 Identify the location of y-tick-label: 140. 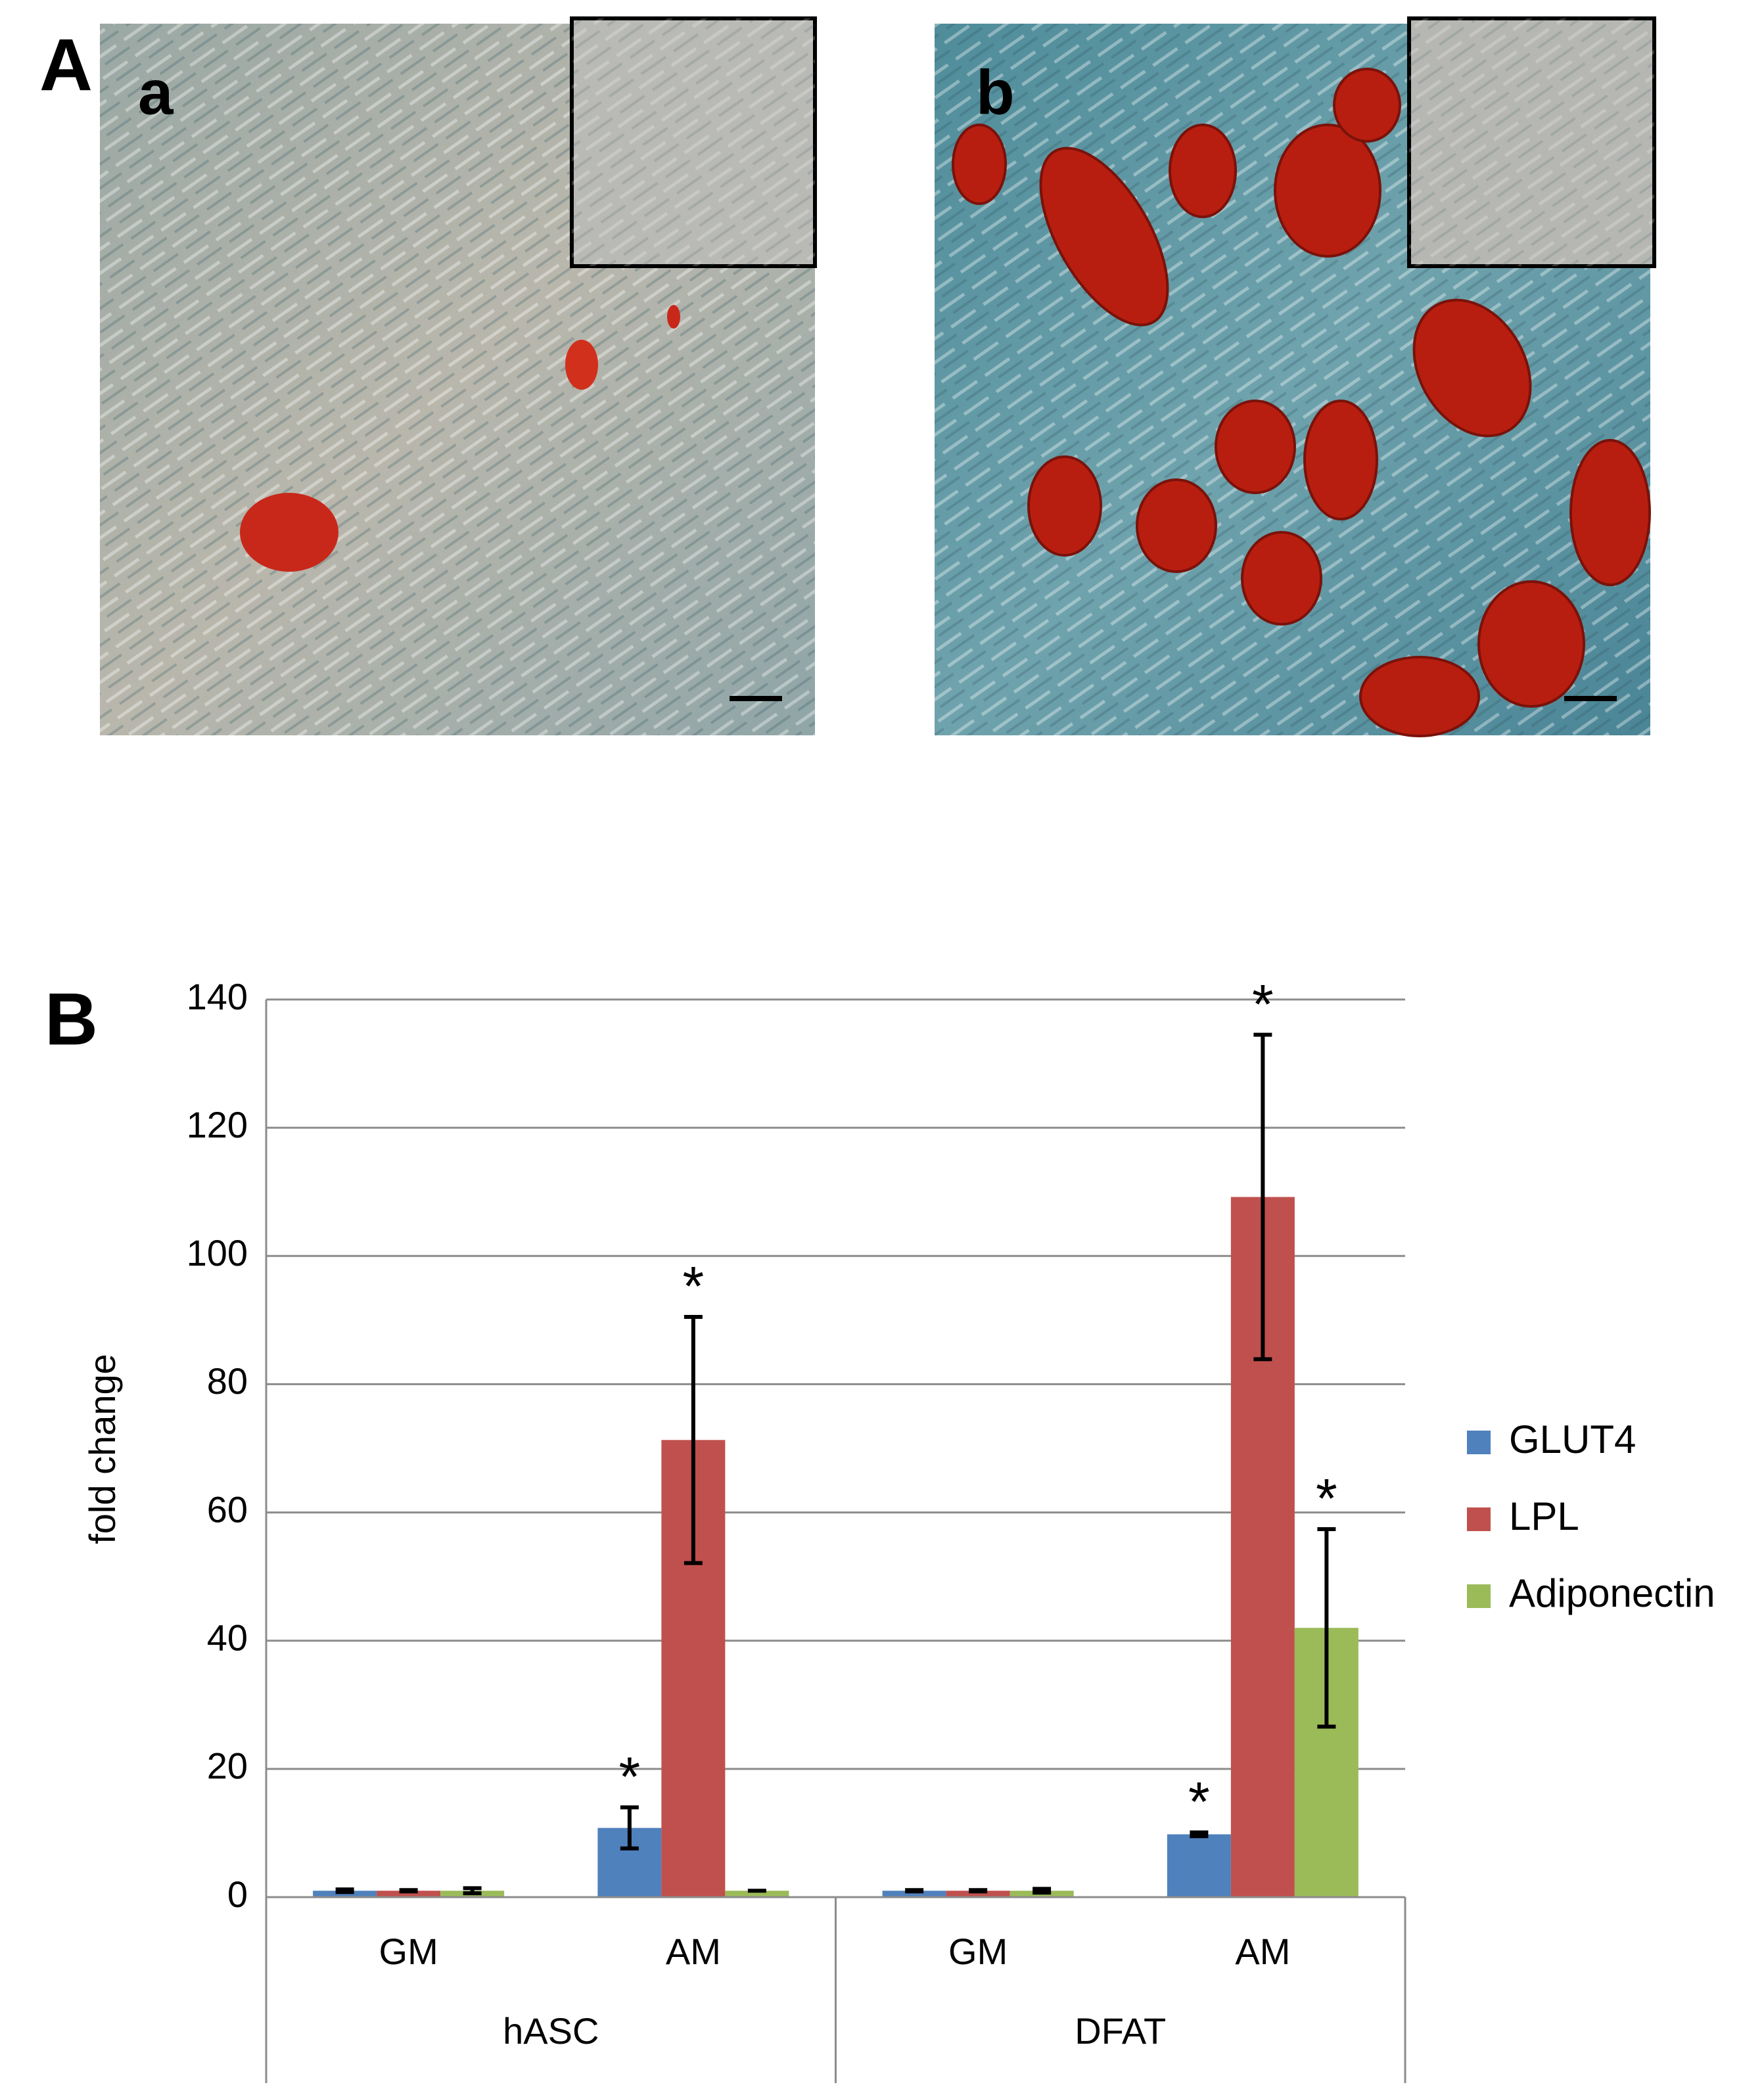
(218, 996).